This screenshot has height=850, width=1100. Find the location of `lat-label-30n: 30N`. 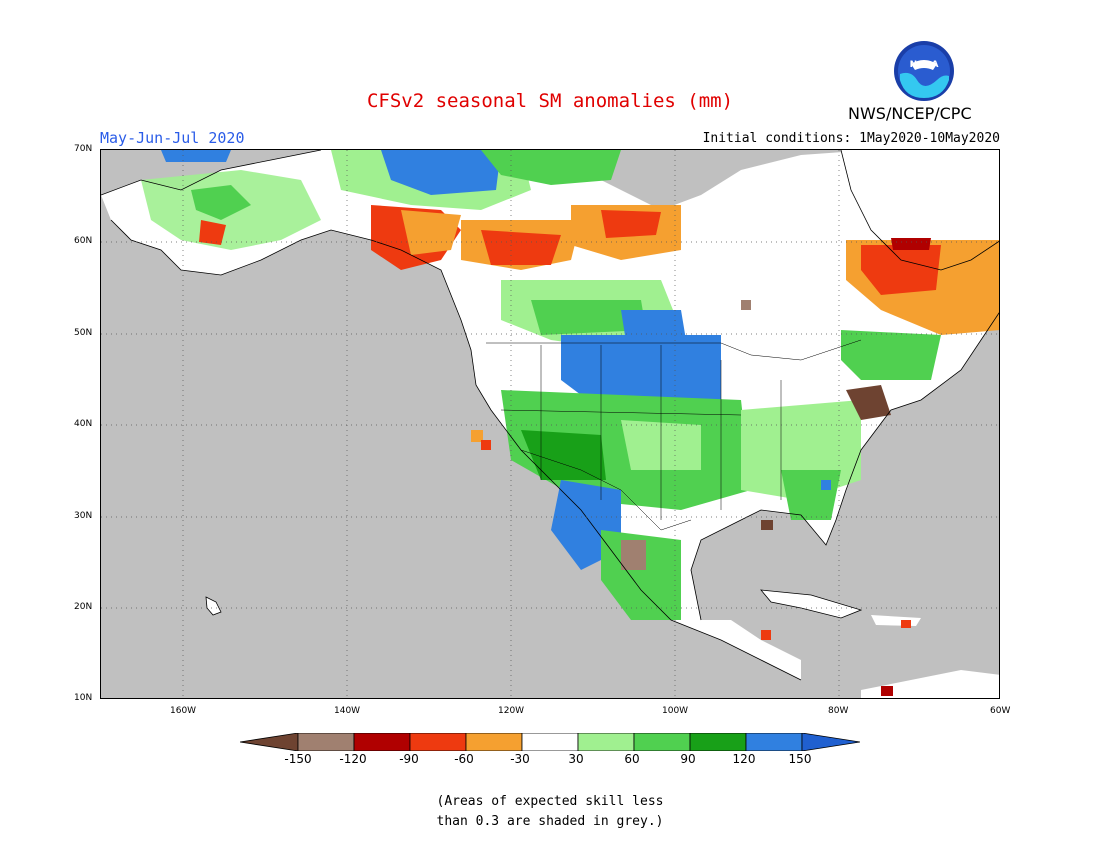

lat-label-30n: 30N is located at coordinates (83, 516).